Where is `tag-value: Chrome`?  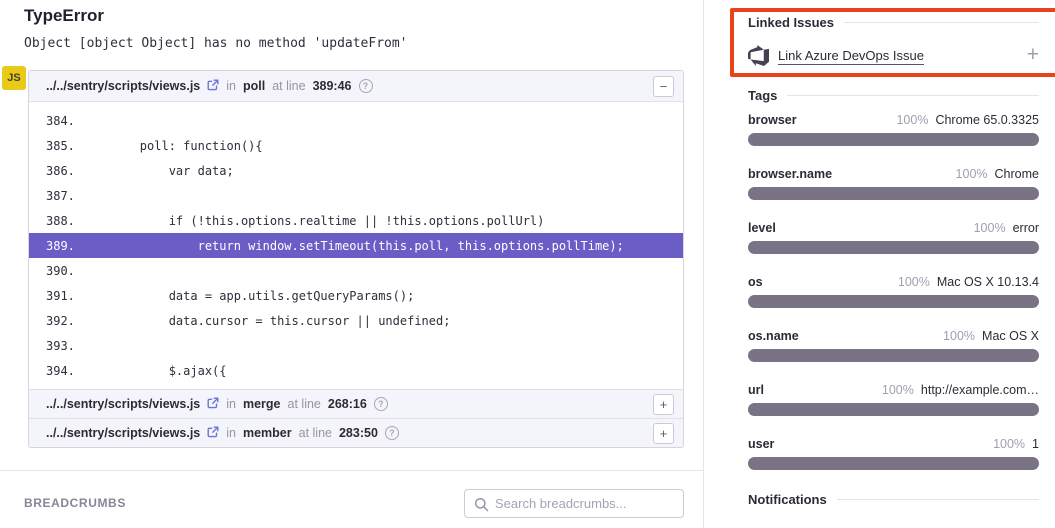 tag-value: Chrome is located at coordinates (1016, 174).